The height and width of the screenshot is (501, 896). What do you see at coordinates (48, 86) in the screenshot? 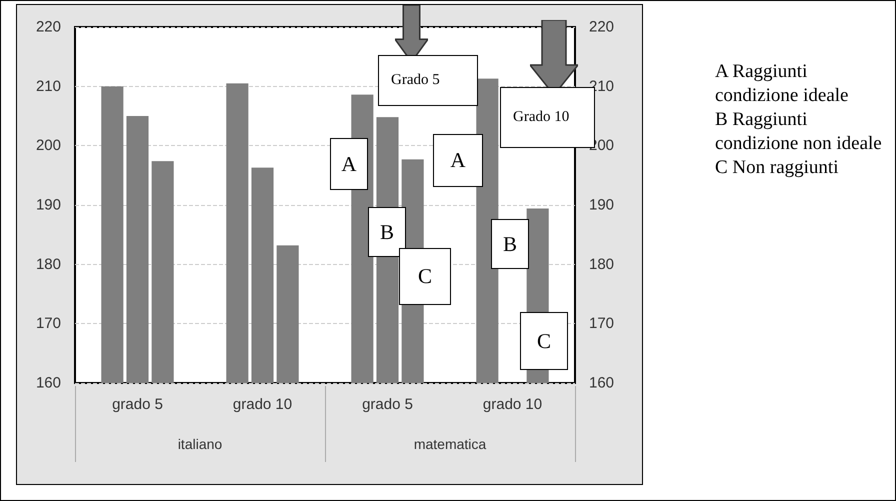
I see `y-tick-label: 210` at bounding box center [48, 86].